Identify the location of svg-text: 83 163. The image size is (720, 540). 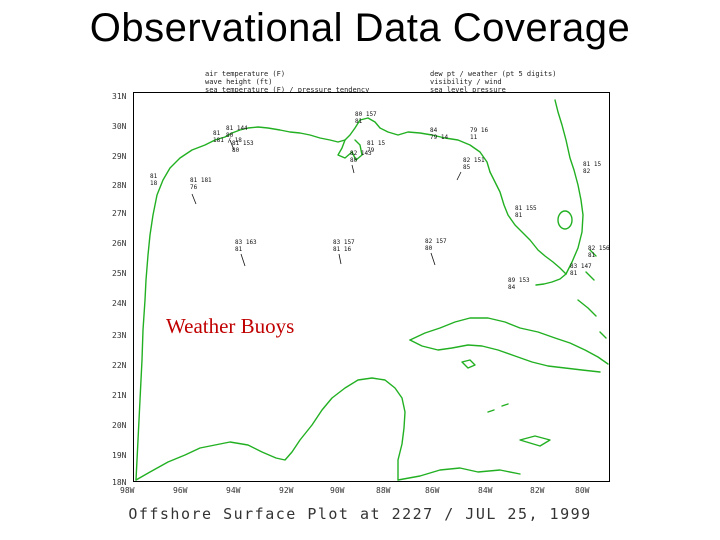
(246, 242).